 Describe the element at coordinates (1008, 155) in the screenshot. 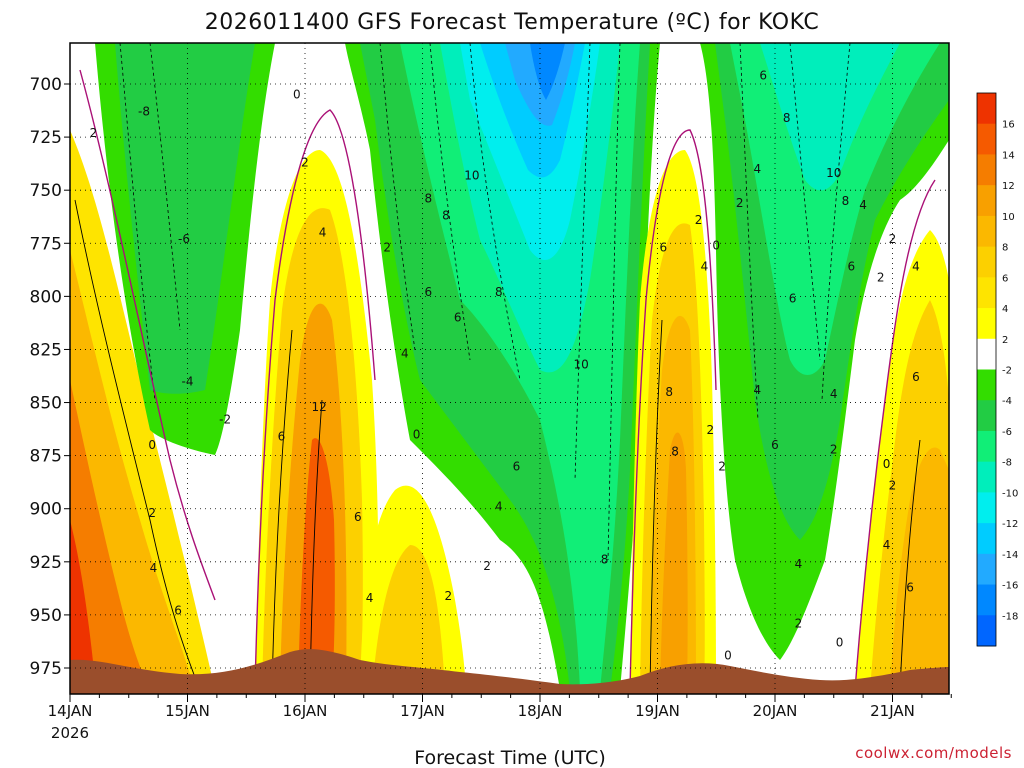

I see `colorbar-tick-label: 14` at that location.